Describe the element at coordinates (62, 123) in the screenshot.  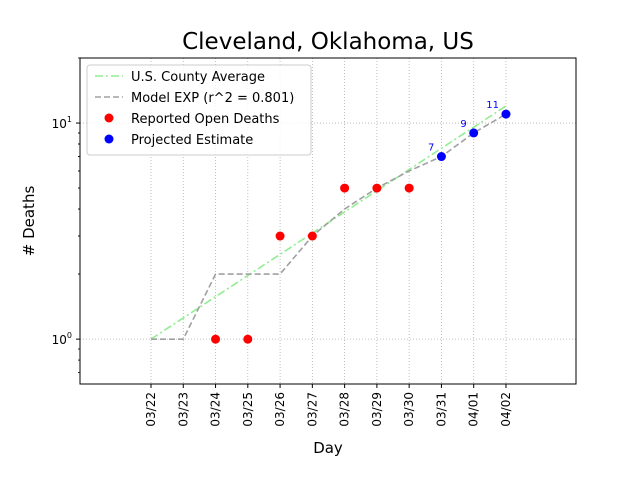
I see `y-tick-label: 10¹` at that location.